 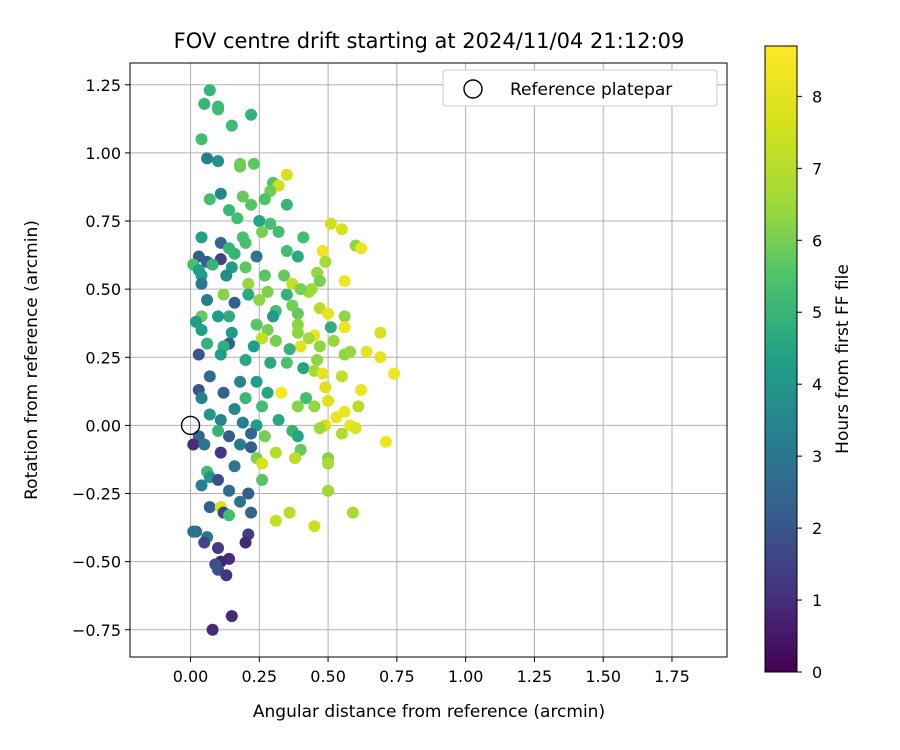 What do you see at coordinates (817, 240) in the screenshot?
I see `colorbar-tick-label: 6` at bounding box center [817, 240].